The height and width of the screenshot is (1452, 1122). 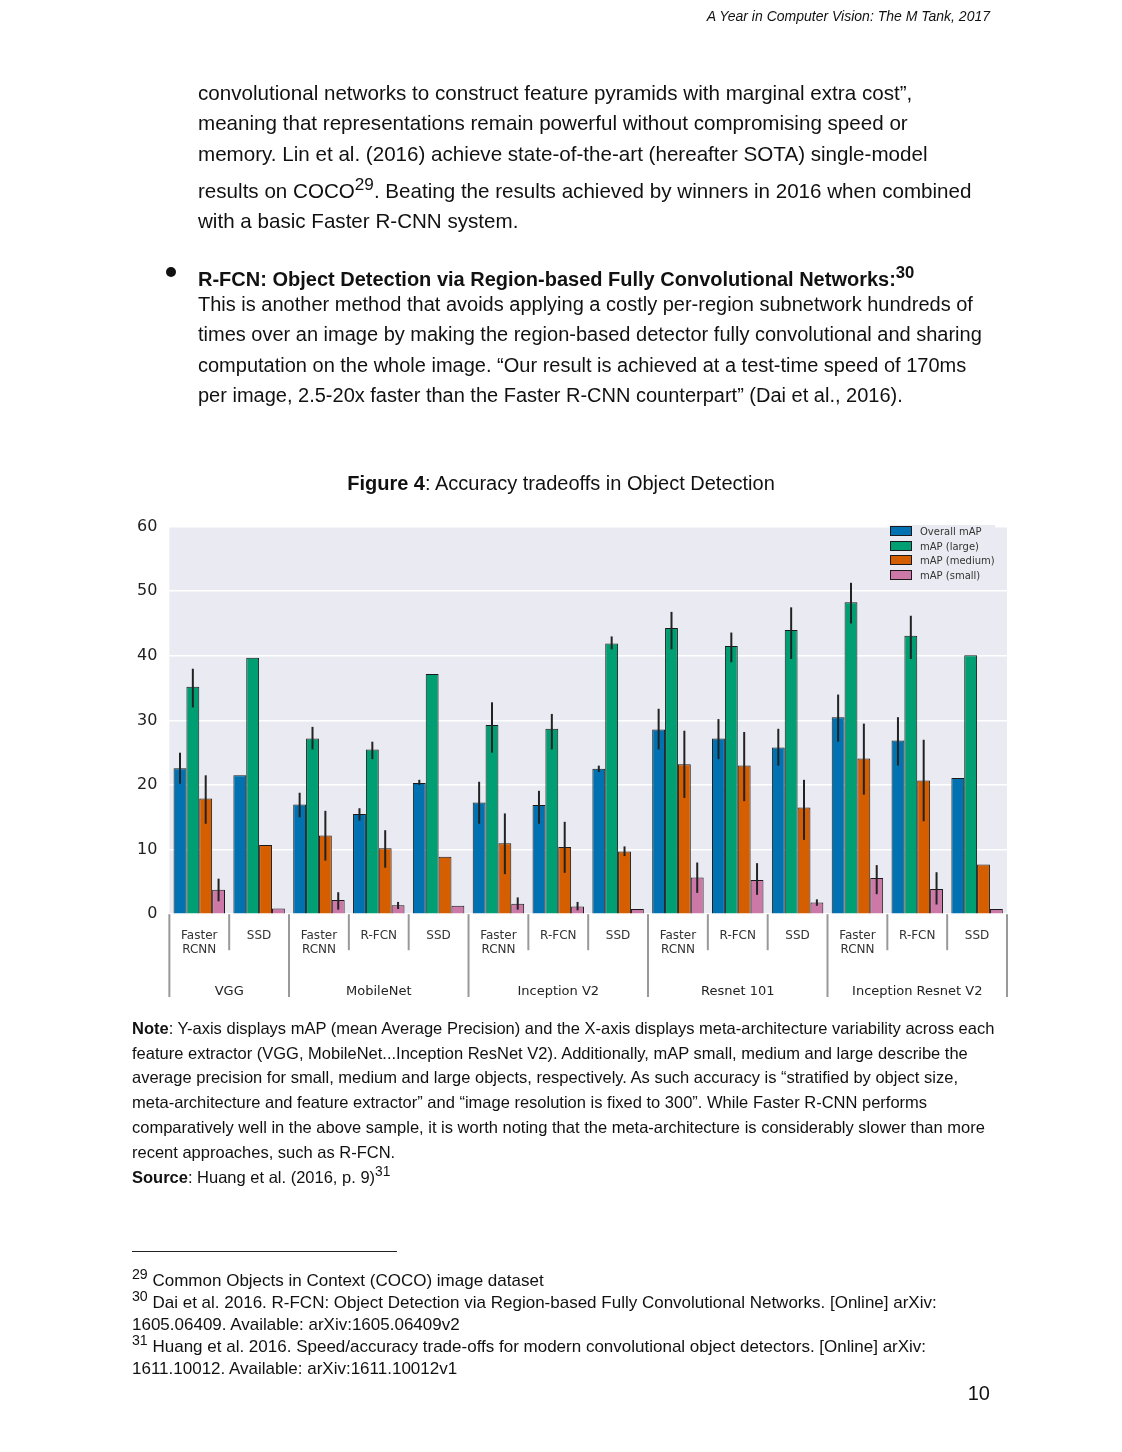 I want to click on text: VGG, so click(x=229, y=991).